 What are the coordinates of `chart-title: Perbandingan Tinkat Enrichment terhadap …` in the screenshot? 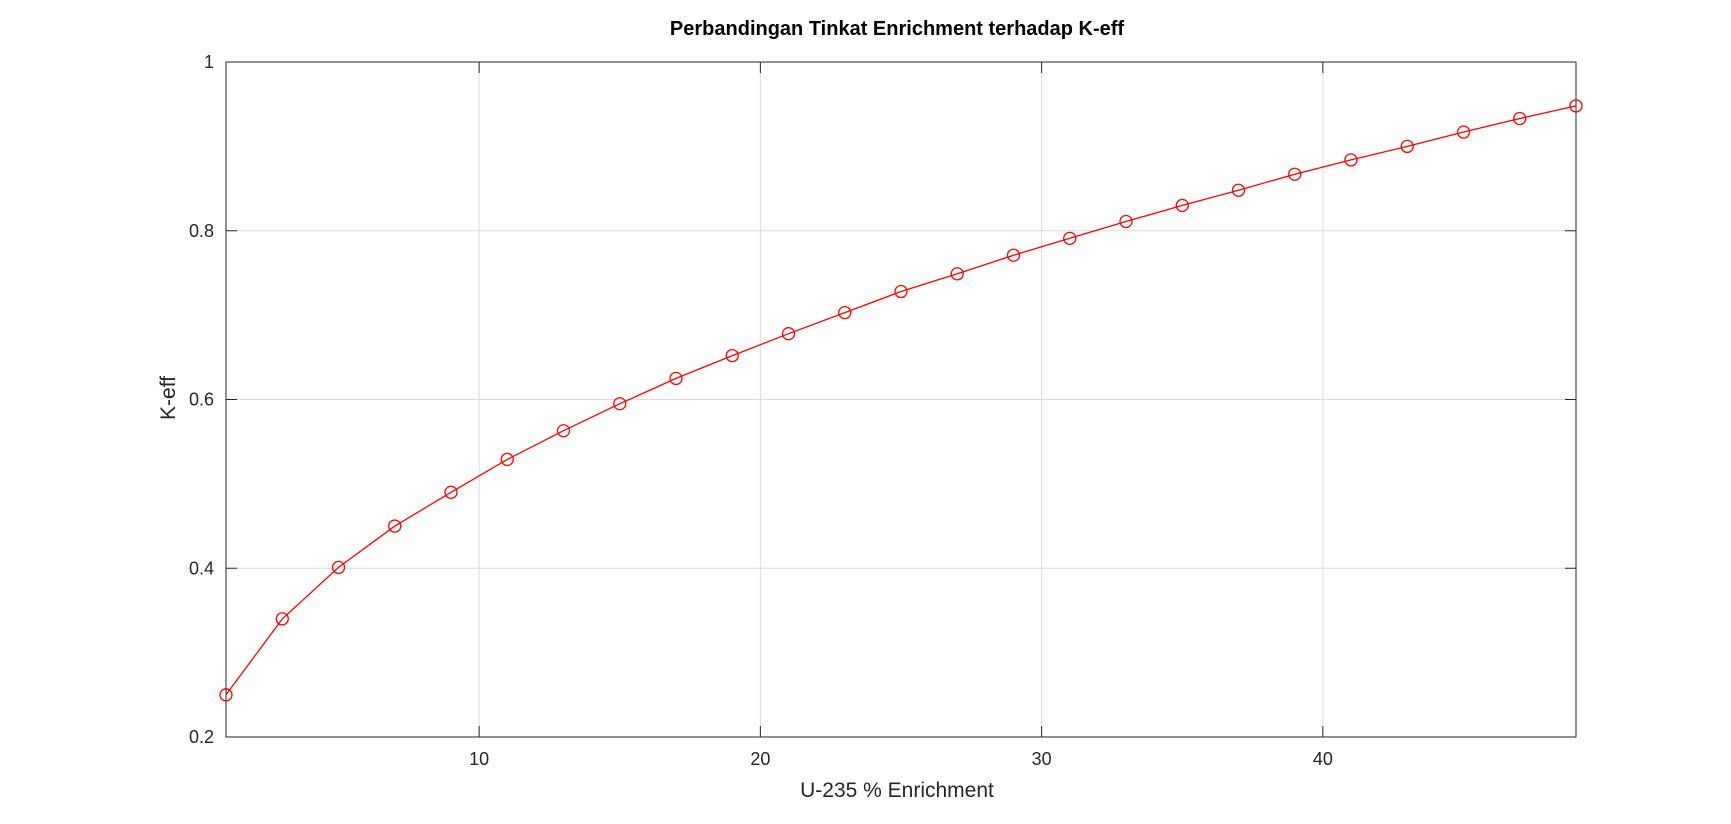 It's located at (897, 29).